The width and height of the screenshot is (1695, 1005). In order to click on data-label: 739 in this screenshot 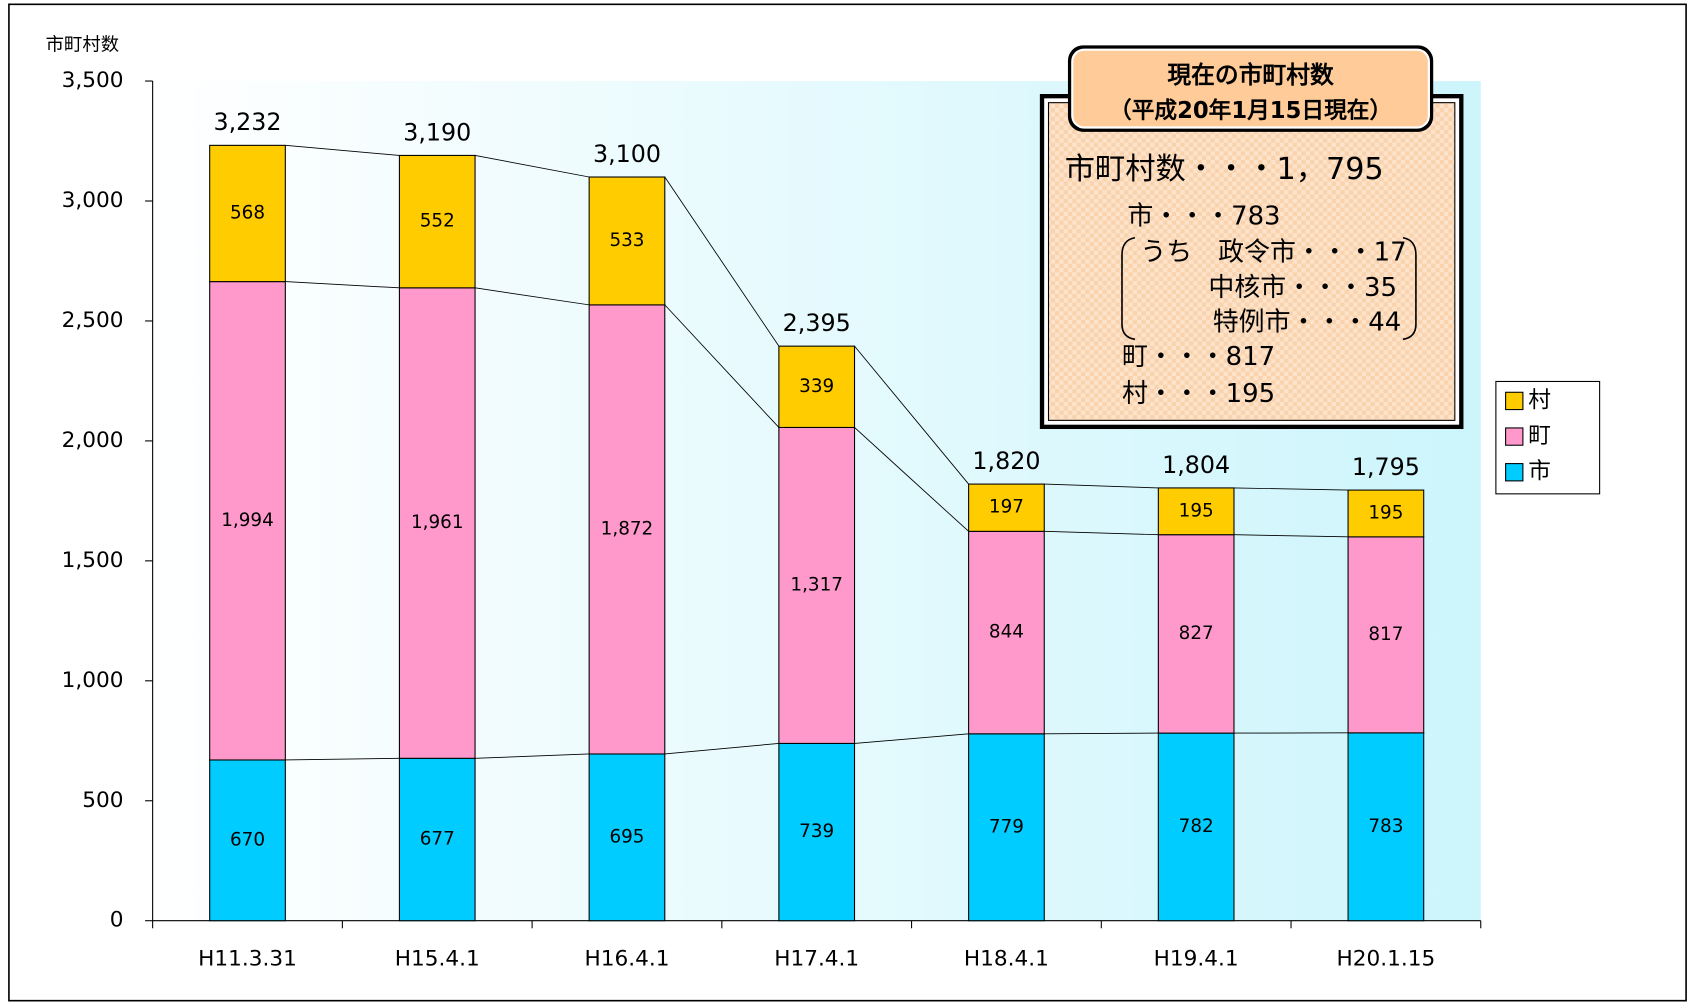, I will do `click(816, 831)`.